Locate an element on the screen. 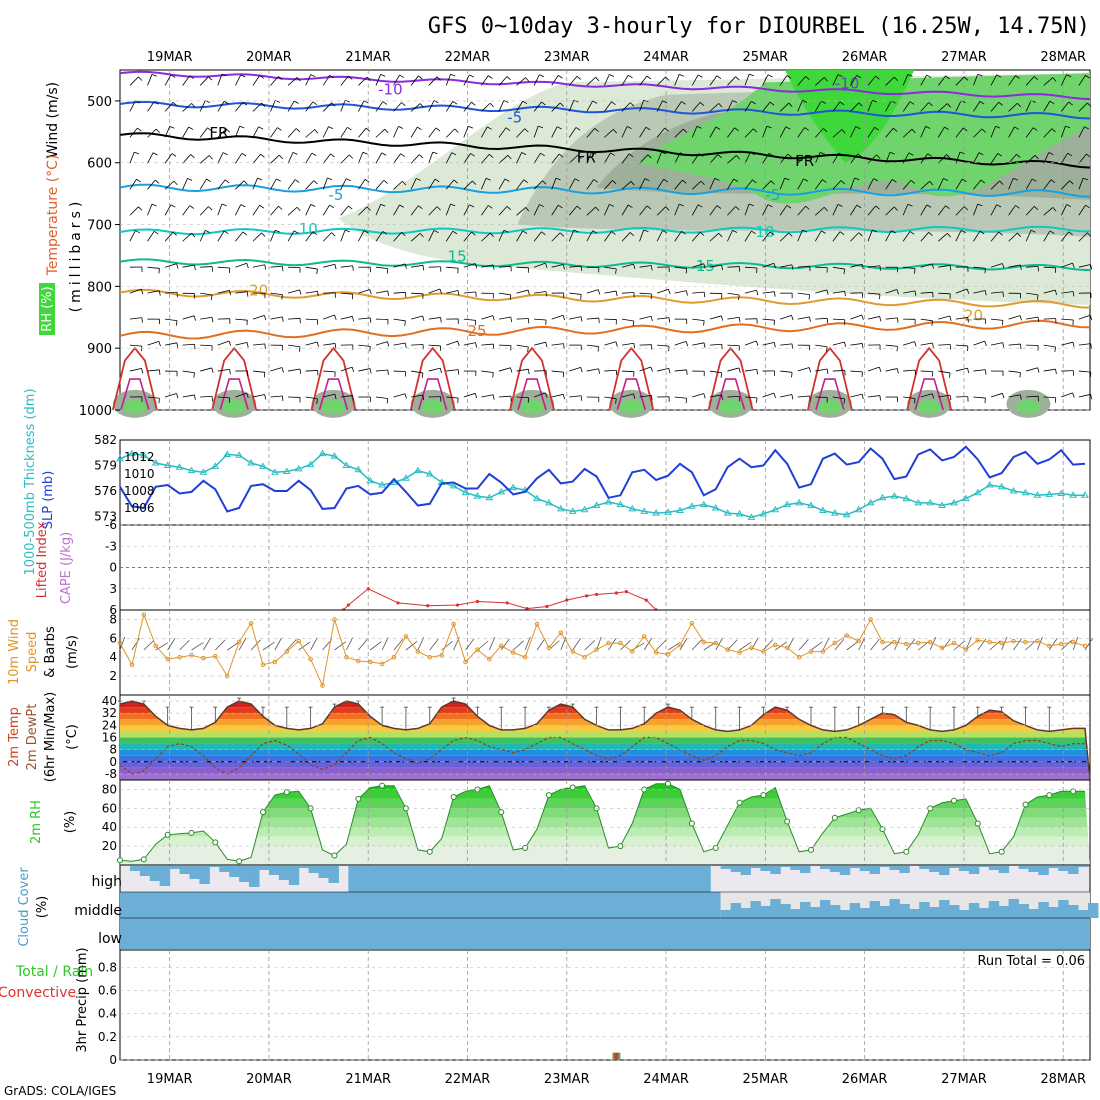 The width and height of the screenshot is (1100, 1100). bottom-date-label: 27MAR is located at coordinates (964, 1079).